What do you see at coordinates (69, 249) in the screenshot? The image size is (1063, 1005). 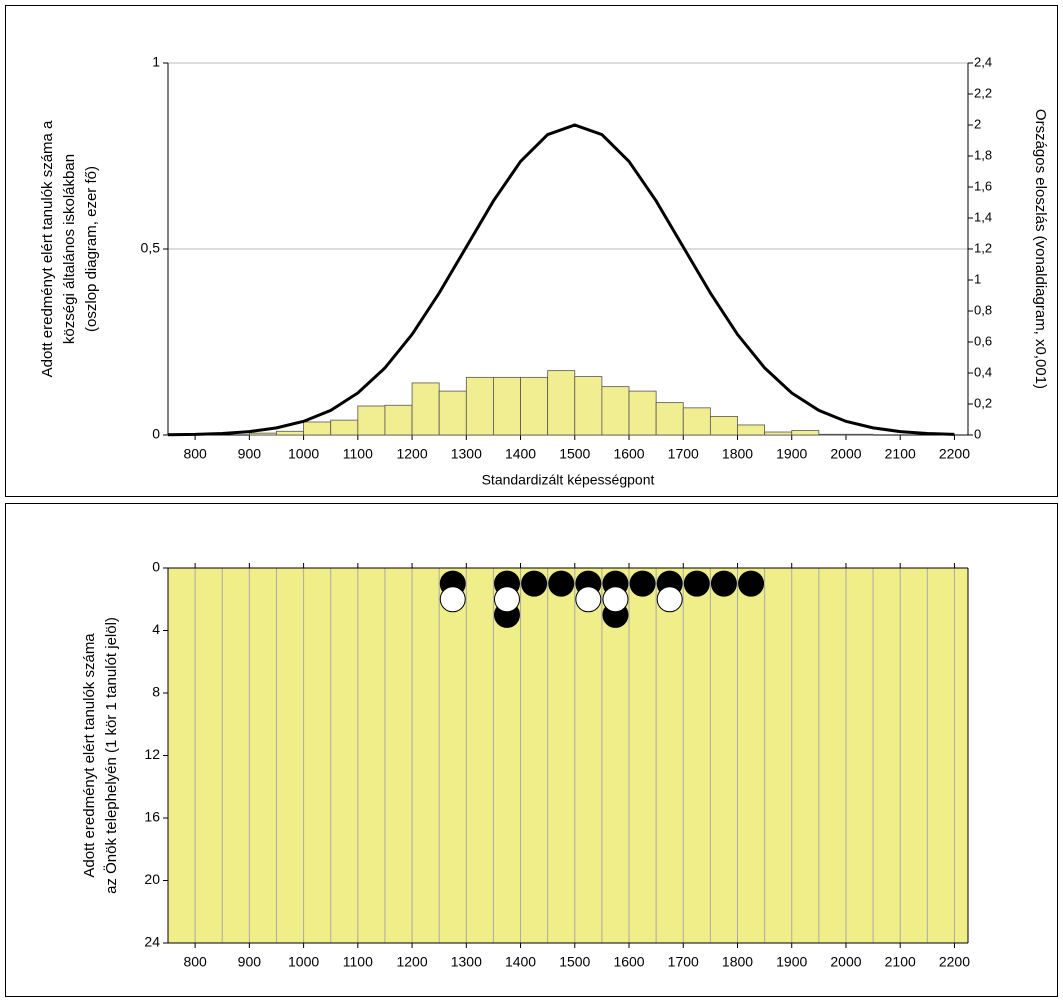 I see `y-axis-title: községi általános iskolákban` at bounding box center [69, 249].